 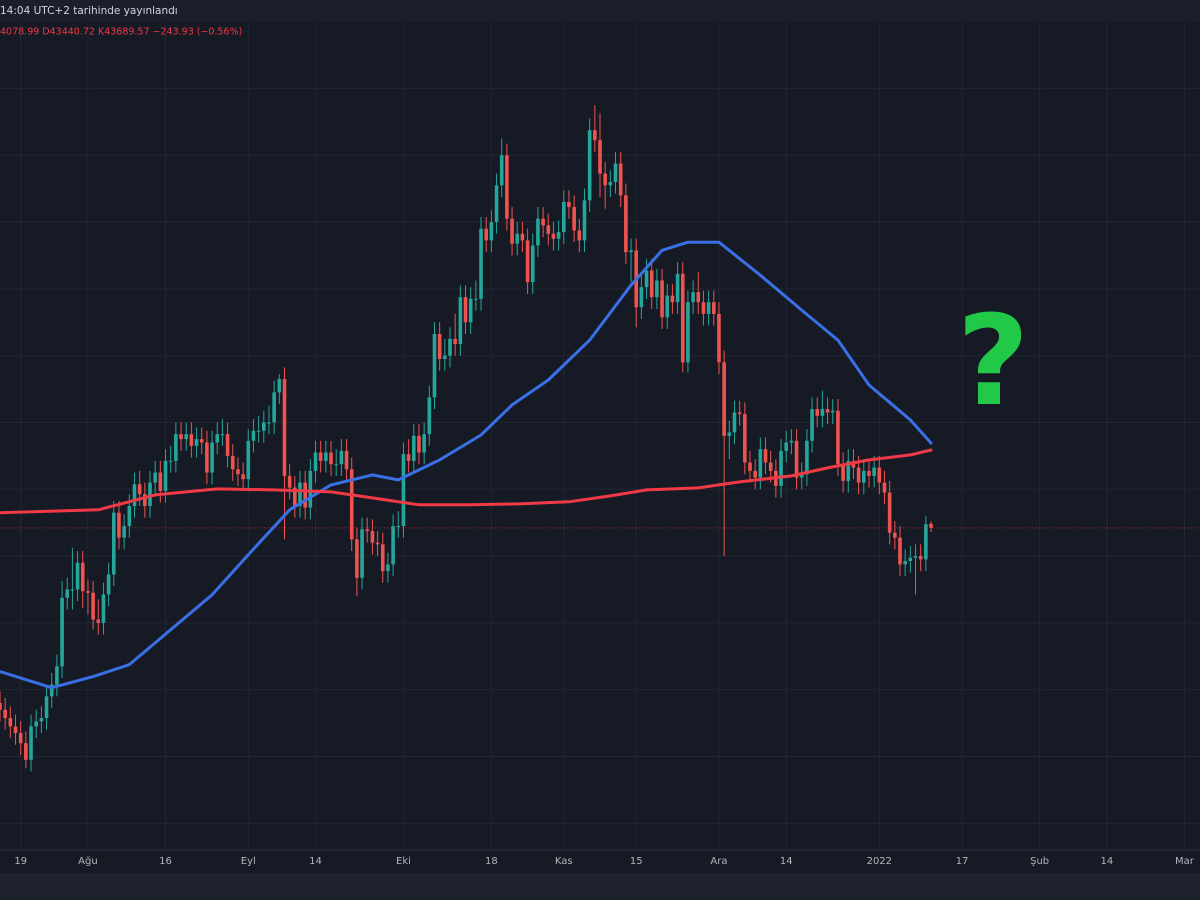 I want to click on published-text: 14:04 UTC+2 tarihinde yayınlandı, so click(x=89, y=11).